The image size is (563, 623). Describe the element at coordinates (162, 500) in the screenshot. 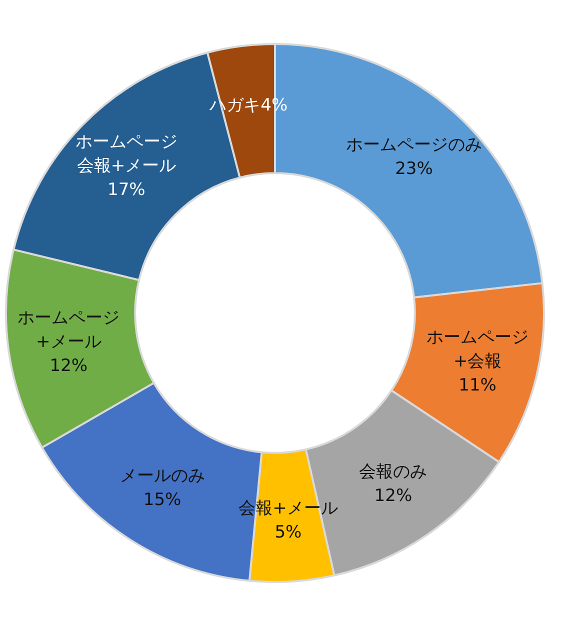

I see `data-label: 15%` at that location.